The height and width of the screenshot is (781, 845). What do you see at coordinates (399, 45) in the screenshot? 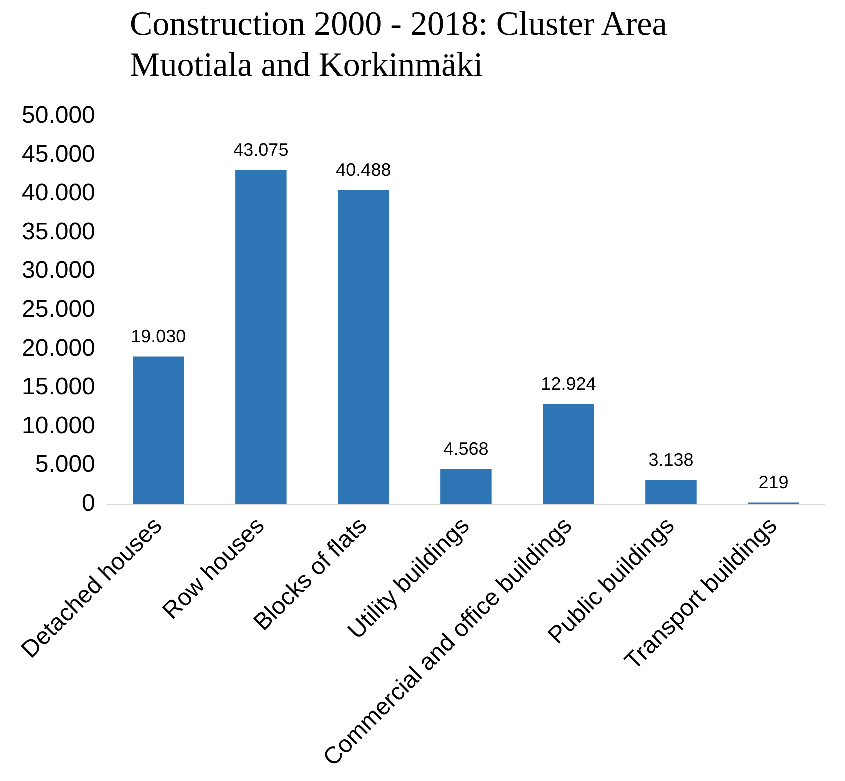
I see `chart-title: Construction 2000 - 2018: Cluster Area Muotiala and Korkinmäki` at bounding box center [399, 45].